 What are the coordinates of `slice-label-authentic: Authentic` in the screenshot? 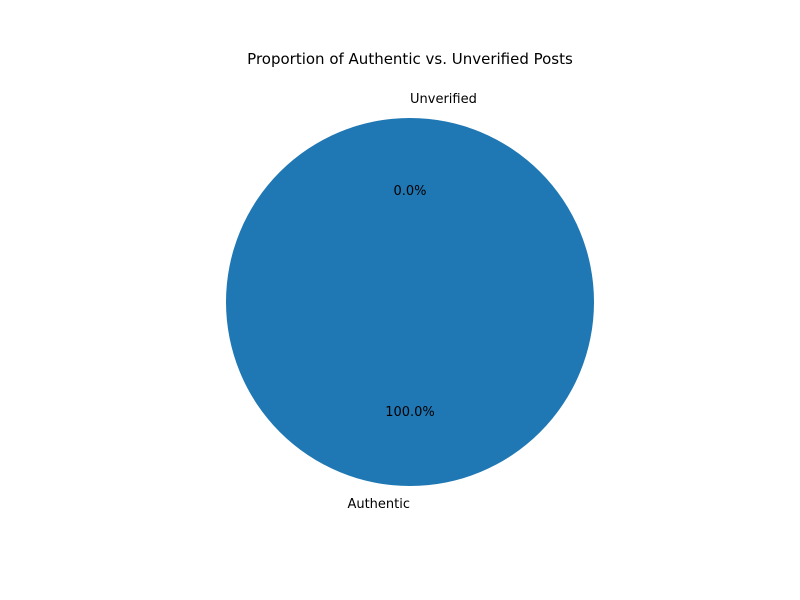 It's located at (378, 504).